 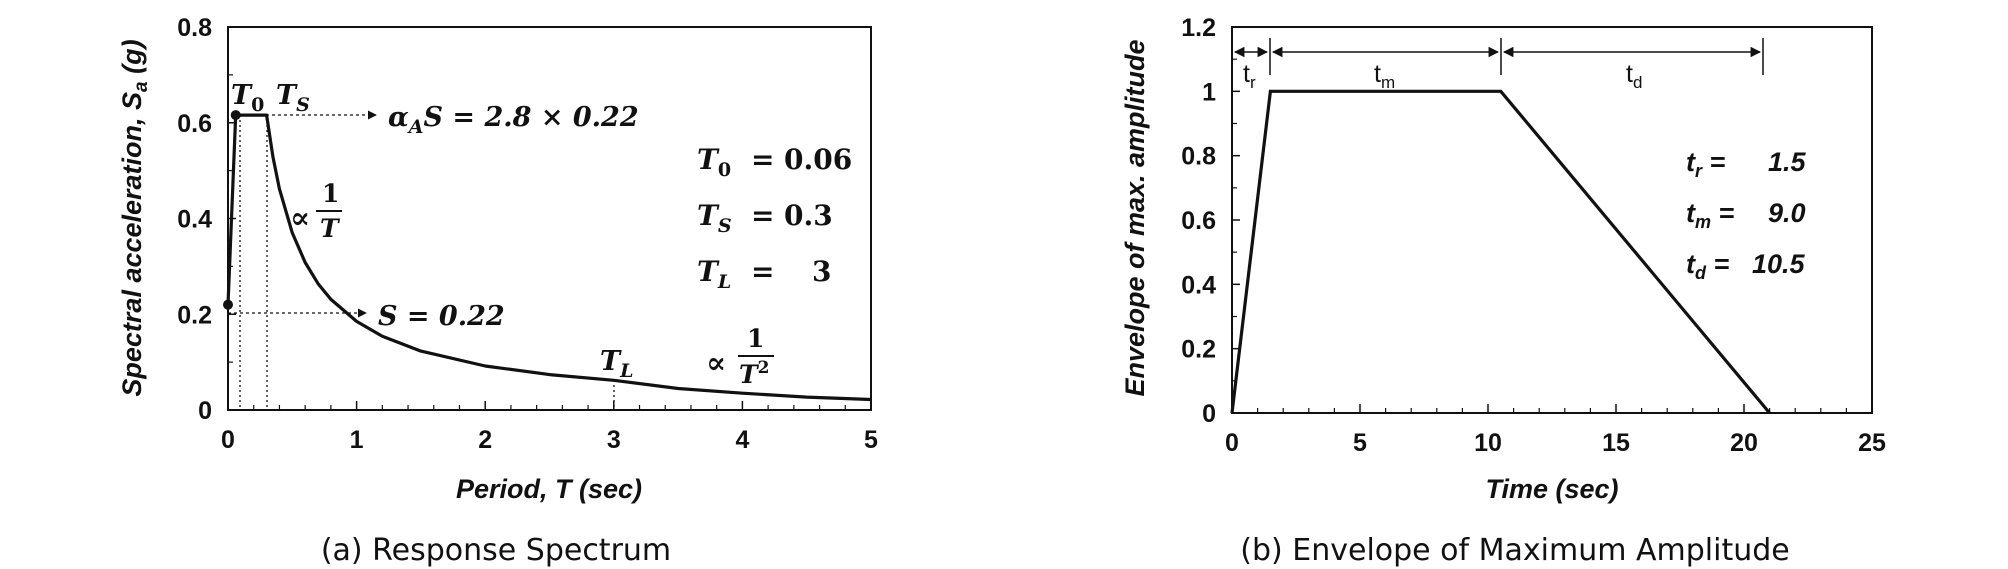 What do you see at coordinates (1746, 266) in the screenshot?
I see `param-td: td = 10.5` at bounding box center [1746, 266].